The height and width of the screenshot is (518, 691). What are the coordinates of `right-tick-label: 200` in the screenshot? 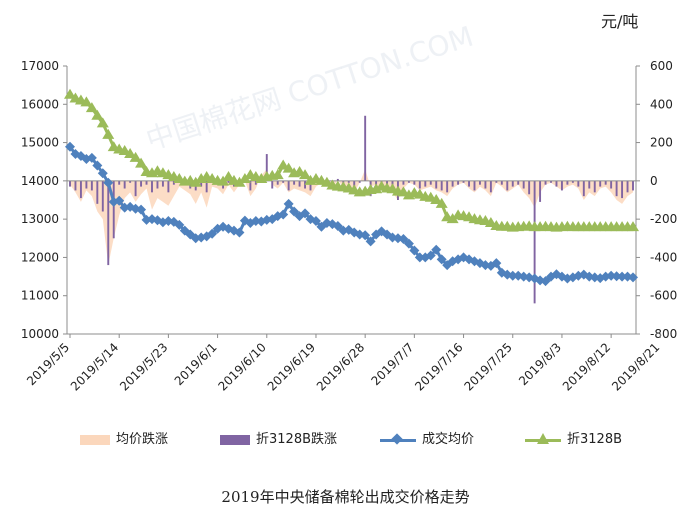 It's located at (661, 143).